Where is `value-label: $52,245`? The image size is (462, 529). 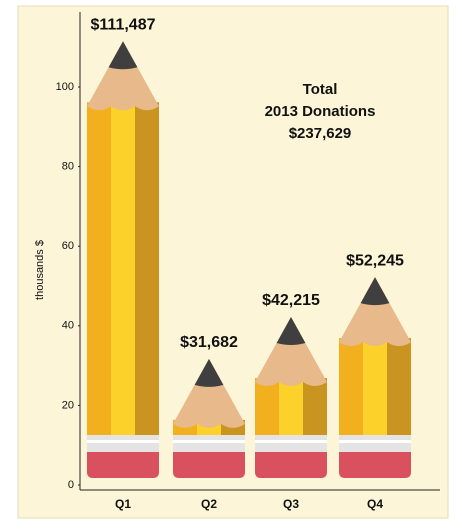
value-label: $52,245 is located at coordinates (375, 260).